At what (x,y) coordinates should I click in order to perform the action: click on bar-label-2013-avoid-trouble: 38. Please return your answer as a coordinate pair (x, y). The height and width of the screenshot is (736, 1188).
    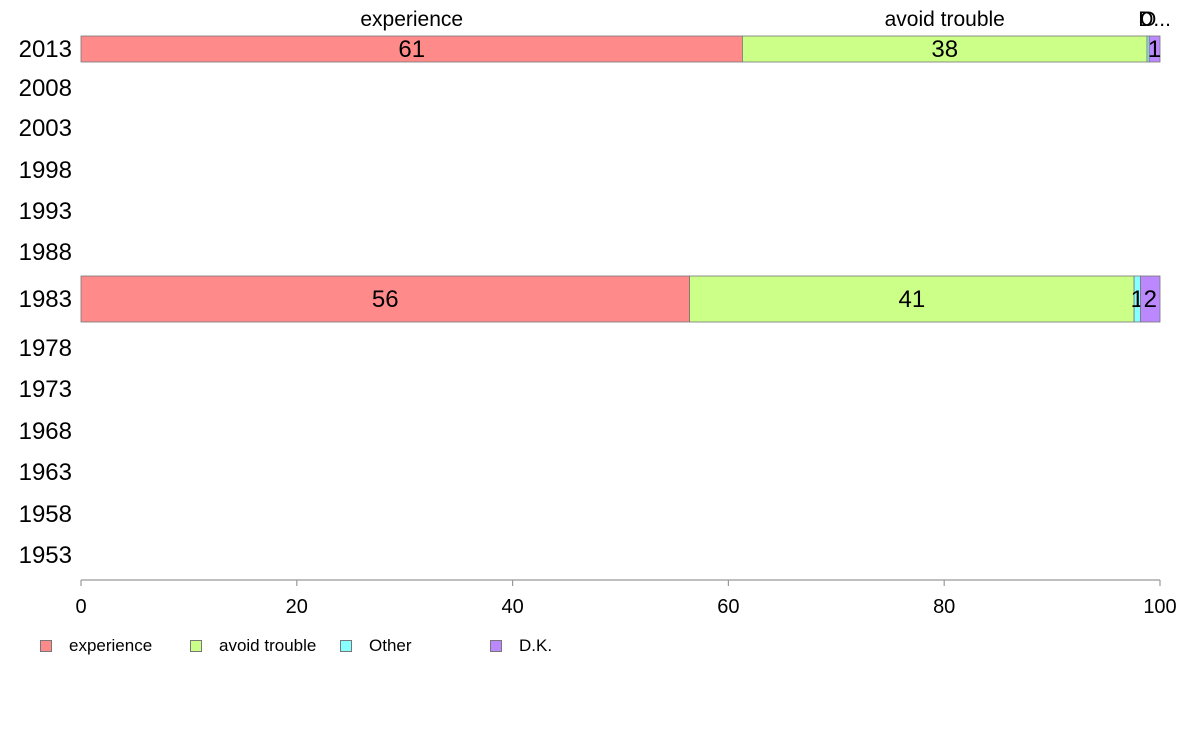
    Looking at the image, I should click on (944, 49).